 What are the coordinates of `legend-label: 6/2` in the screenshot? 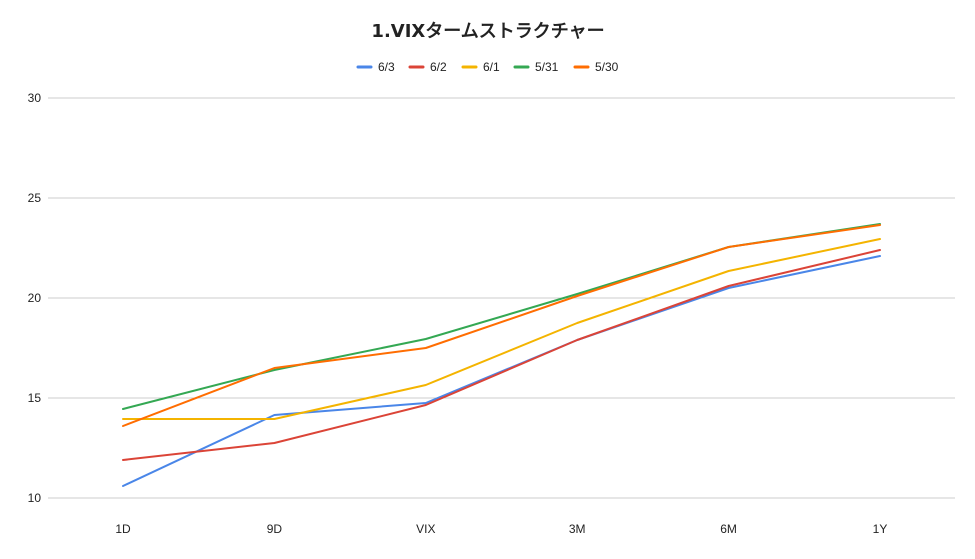 It's located at (438, 67).